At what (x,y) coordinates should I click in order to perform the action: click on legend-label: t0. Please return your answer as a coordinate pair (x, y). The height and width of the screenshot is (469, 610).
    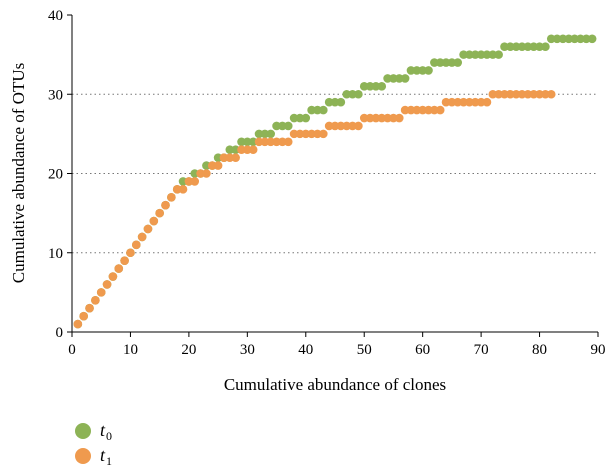
    Looking at the image, I should click on (106, 431).